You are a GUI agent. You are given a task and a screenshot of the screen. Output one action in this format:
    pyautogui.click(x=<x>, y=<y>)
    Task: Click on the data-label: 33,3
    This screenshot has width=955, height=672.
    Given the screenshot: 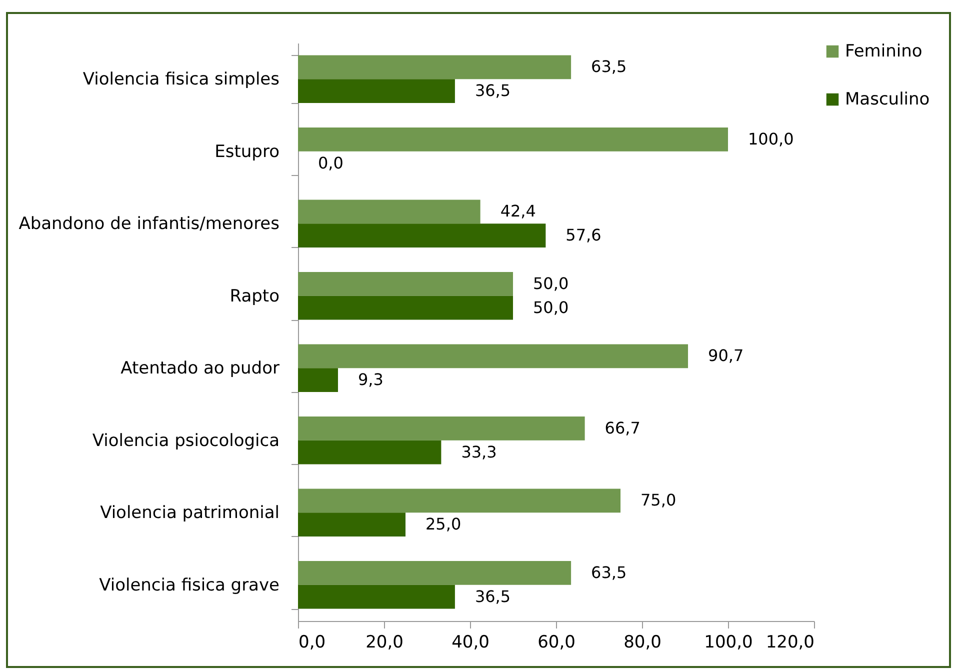 What is the action you would take?
    pyautogui.click(x=479, y=452)
    